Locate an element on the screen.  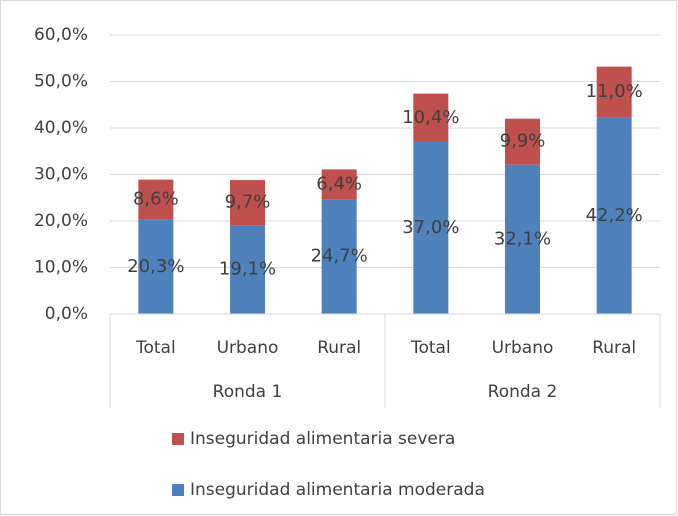
data-label: 19,1% is located at coordinates (247, 269).